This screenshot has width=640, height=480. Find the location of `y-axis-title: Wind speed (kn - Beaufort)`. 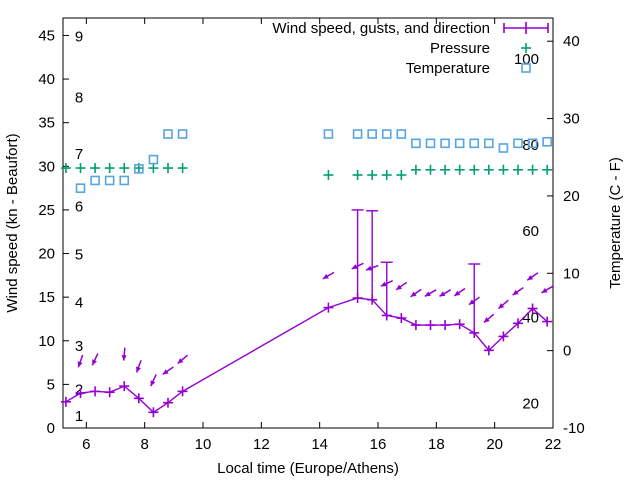

y-axis-title: Wind speed (kn - Beaufort) is located at coordinates (12, 222).